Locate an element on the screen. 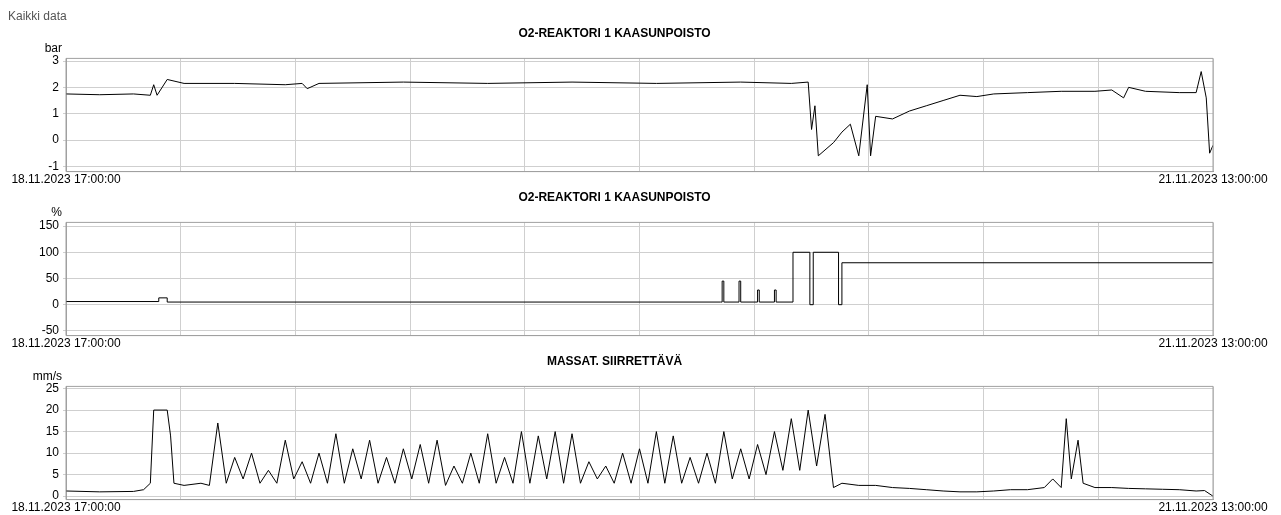  y-tick-label: 100 is located at coordinates (49, 251).